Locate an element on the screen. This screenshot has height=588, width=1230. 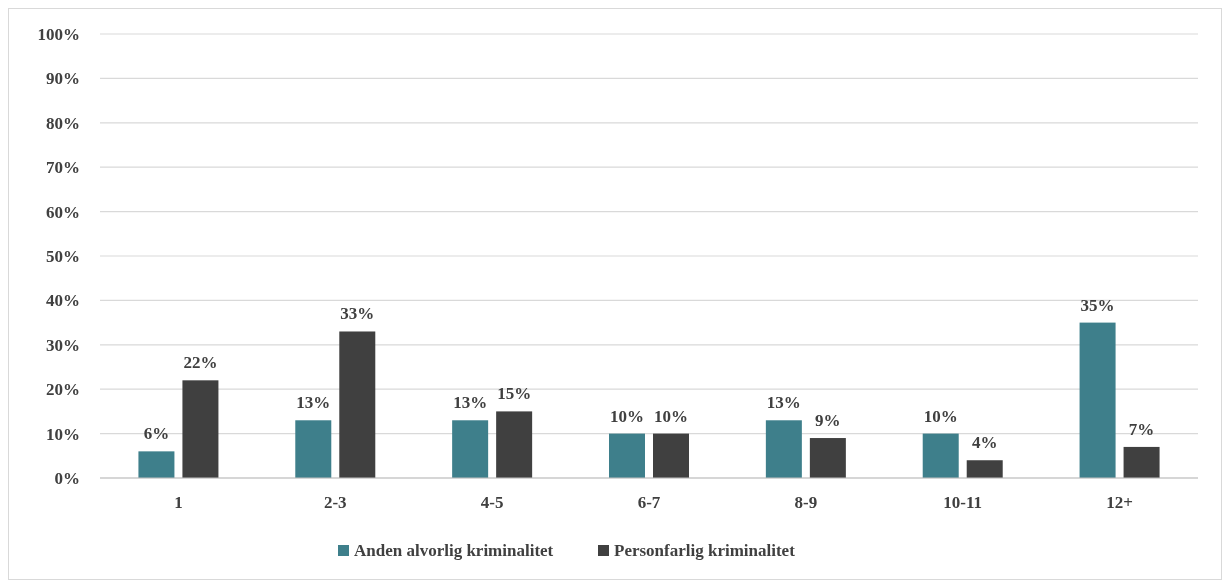
x-tick-label: 8-9 is located at coordinates (806, 502).